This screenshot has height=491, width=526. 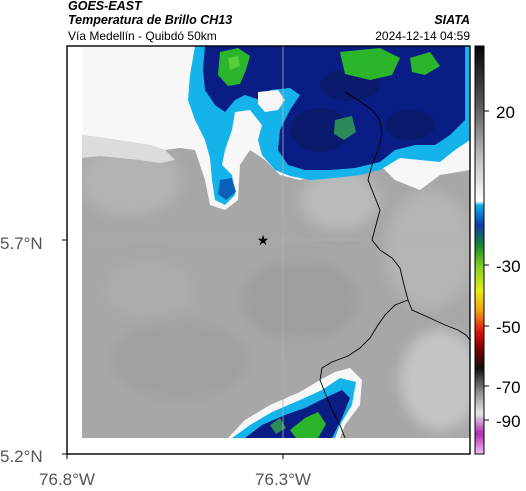 What do you see at coordinates (283, 479) in the screenshot?
I see `lon-tick-label: 76.3°W` at bounding box center [283, 479].